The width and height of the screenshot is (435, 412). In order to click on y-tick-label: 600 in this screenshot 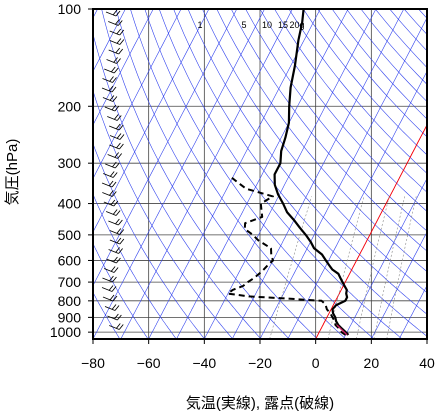, I will do `click(70, 260)`.